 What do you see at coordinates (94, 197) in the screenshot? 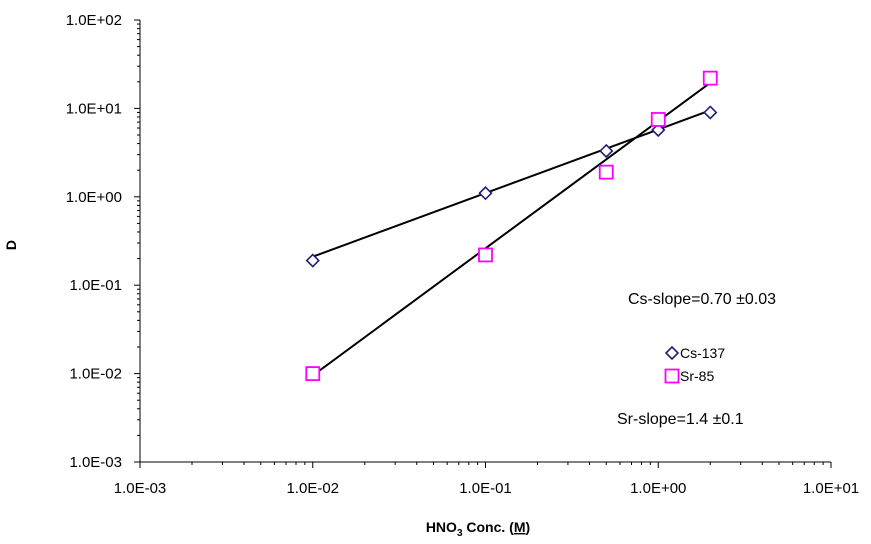
I see `y-tick-label: 1.0E+00` at bounding box center [94, 197].